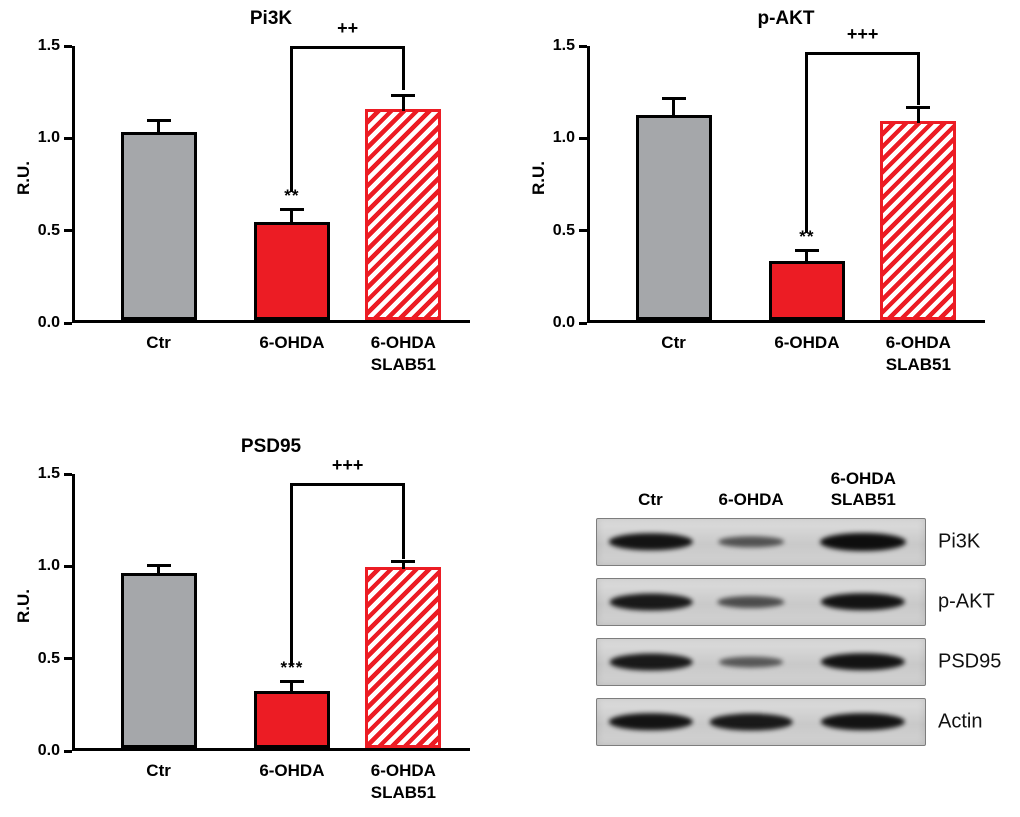  Describe the element at coordinates (863, 488) in the screenshot. I see `blot-column-header: 6-OHDA SLAB51` at that location.